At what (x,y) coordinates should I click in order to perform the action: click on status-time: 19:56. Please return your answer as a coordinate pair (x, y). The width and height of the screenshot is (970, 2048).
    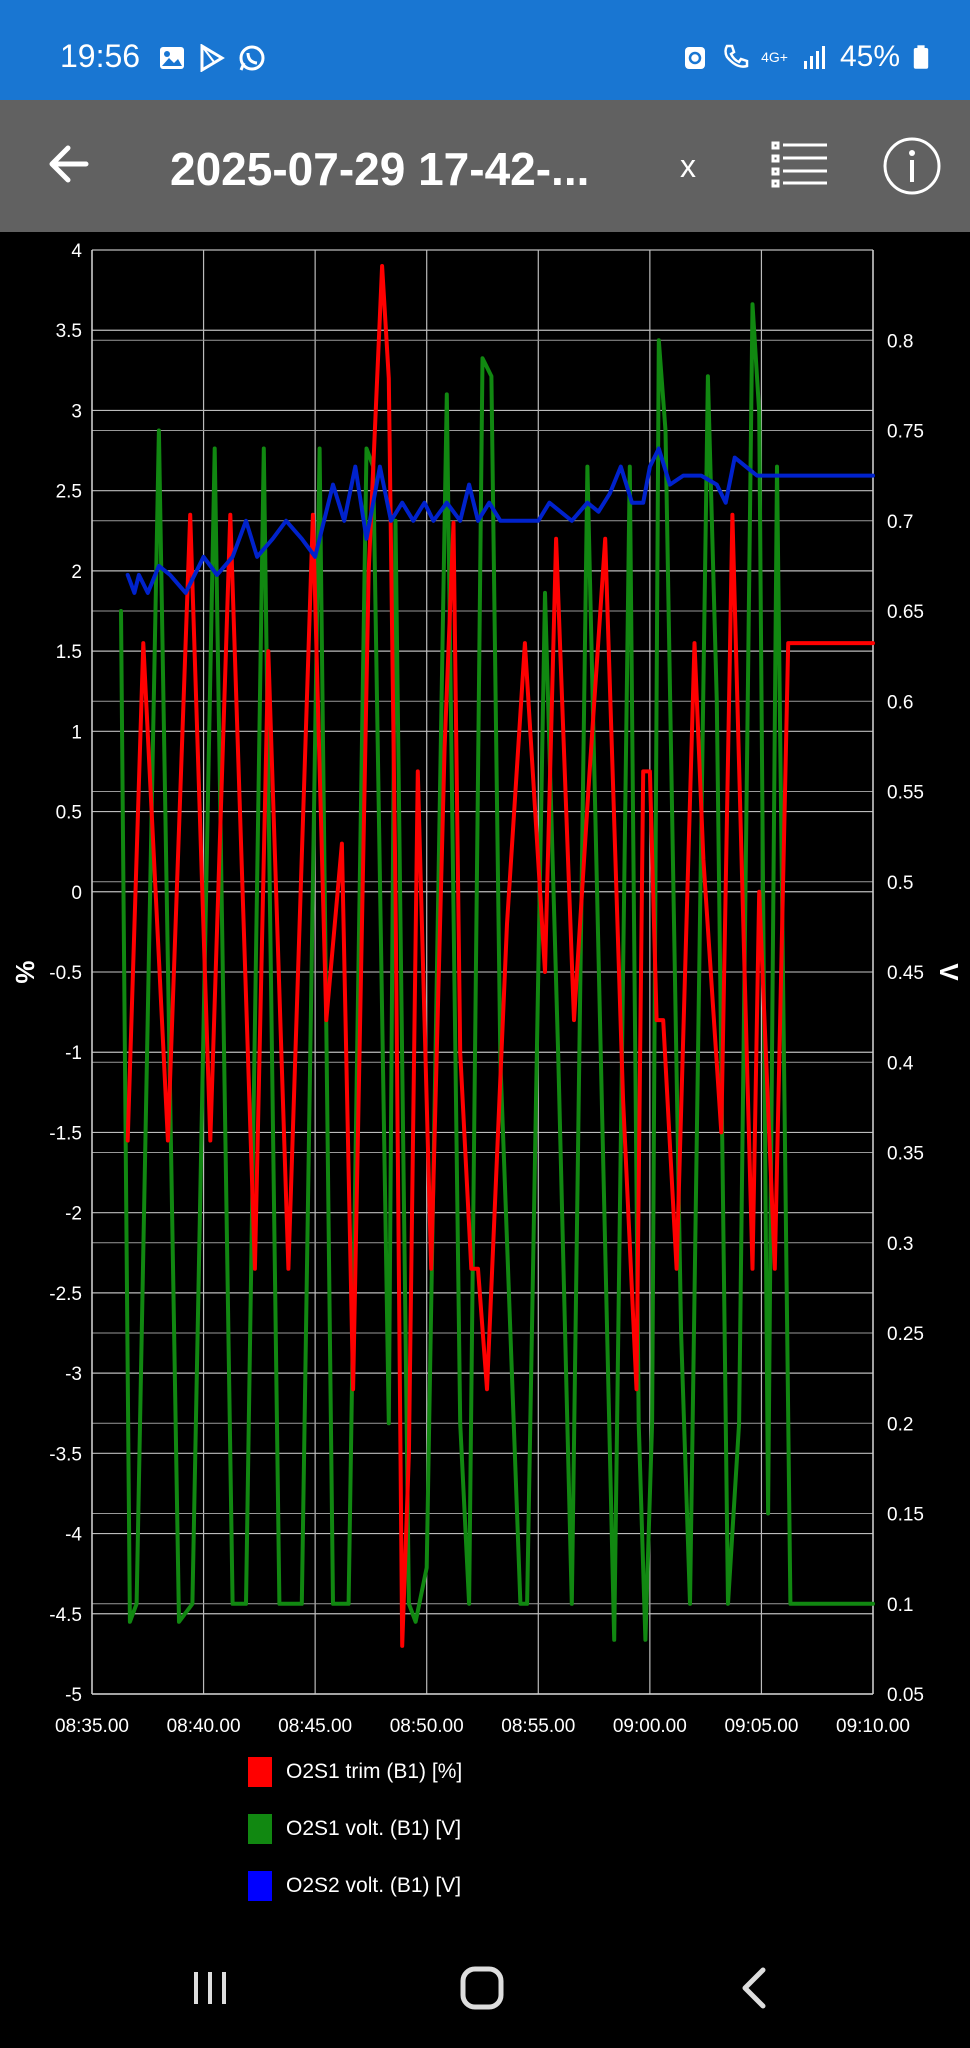
    Looking at the image, I should click on (100, 56).